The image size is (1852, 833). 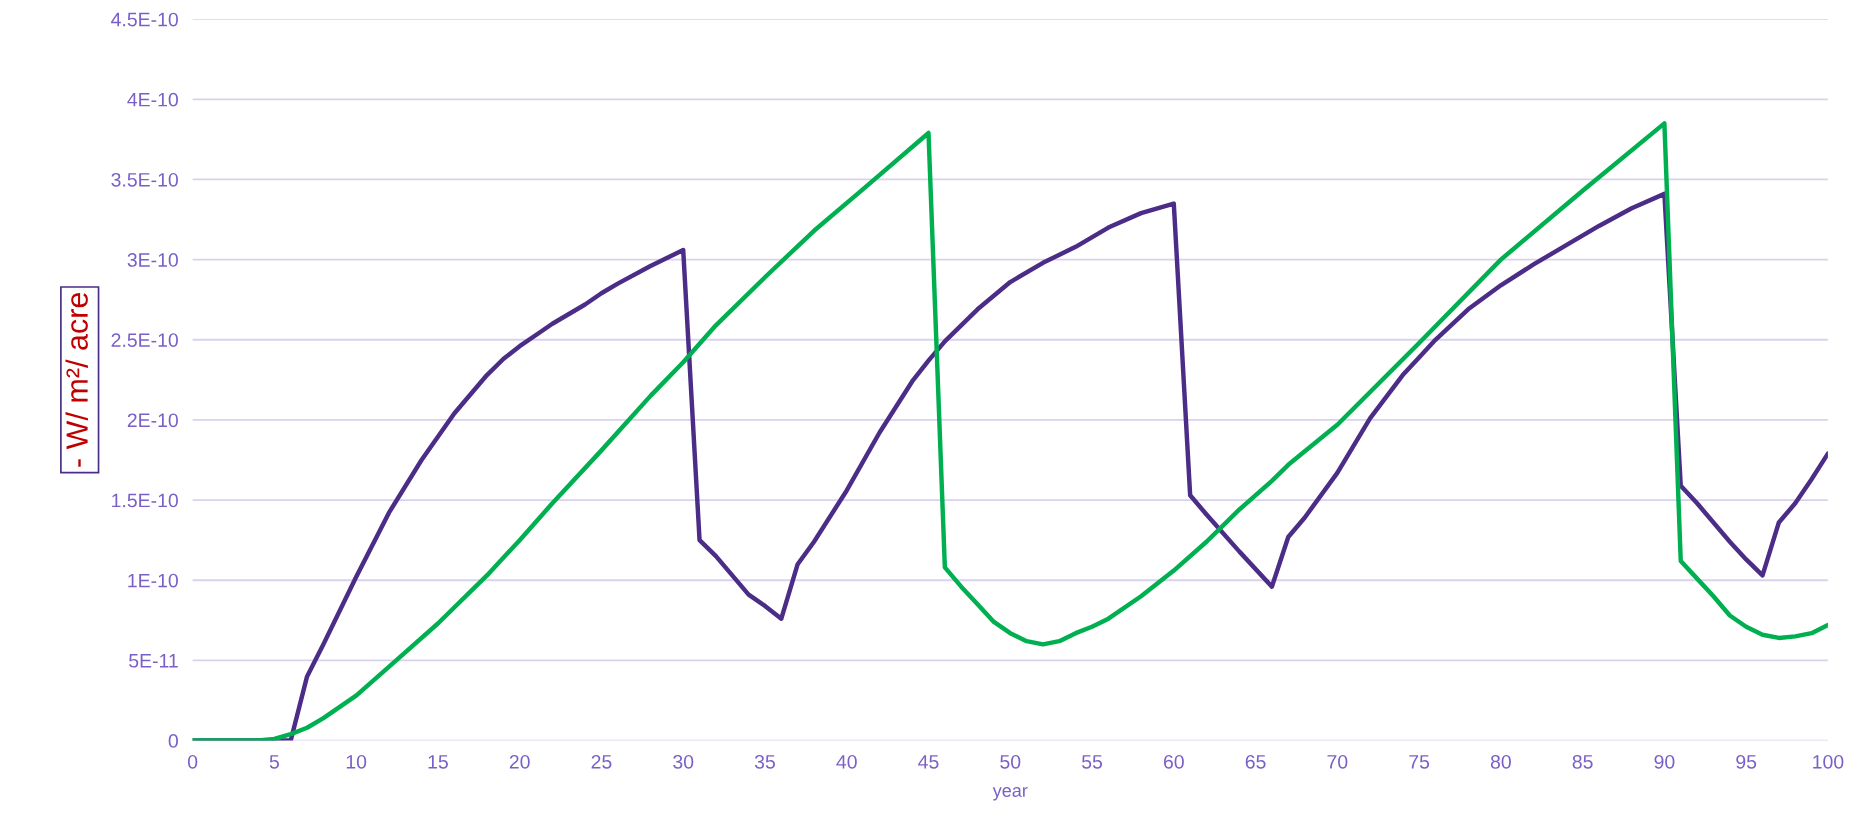 I want to click on x-tick-label: 35, so click(x=764, y=761).